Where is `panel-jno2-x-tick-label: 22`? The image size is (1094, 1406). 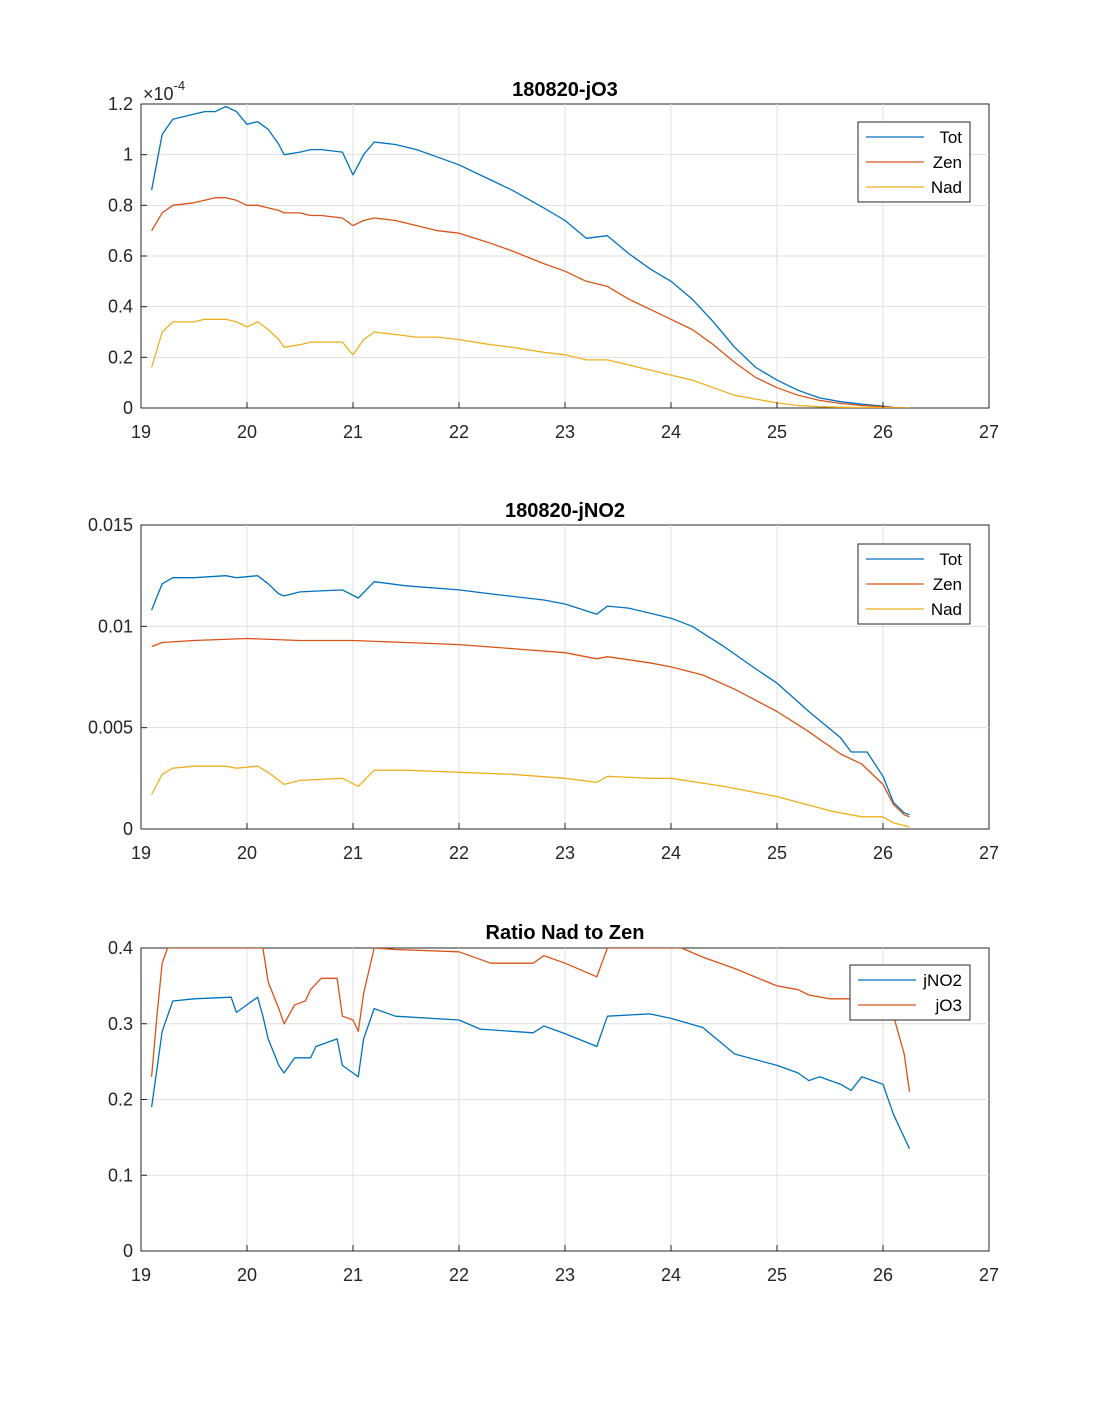 panel-jno2-x-tick-label: 22 is located at coordinates (459, 853).